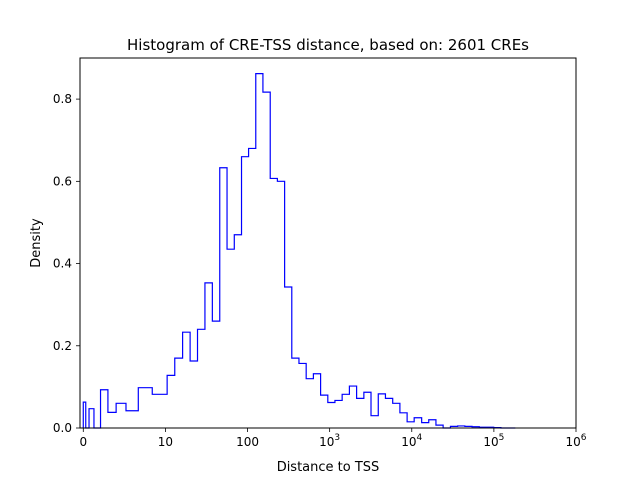 The height and width of the screenshot is (484, 640). Describe the element at coordinates (502, 438) in the screenshot. I see `x-tick-exponent: 5` at that location.